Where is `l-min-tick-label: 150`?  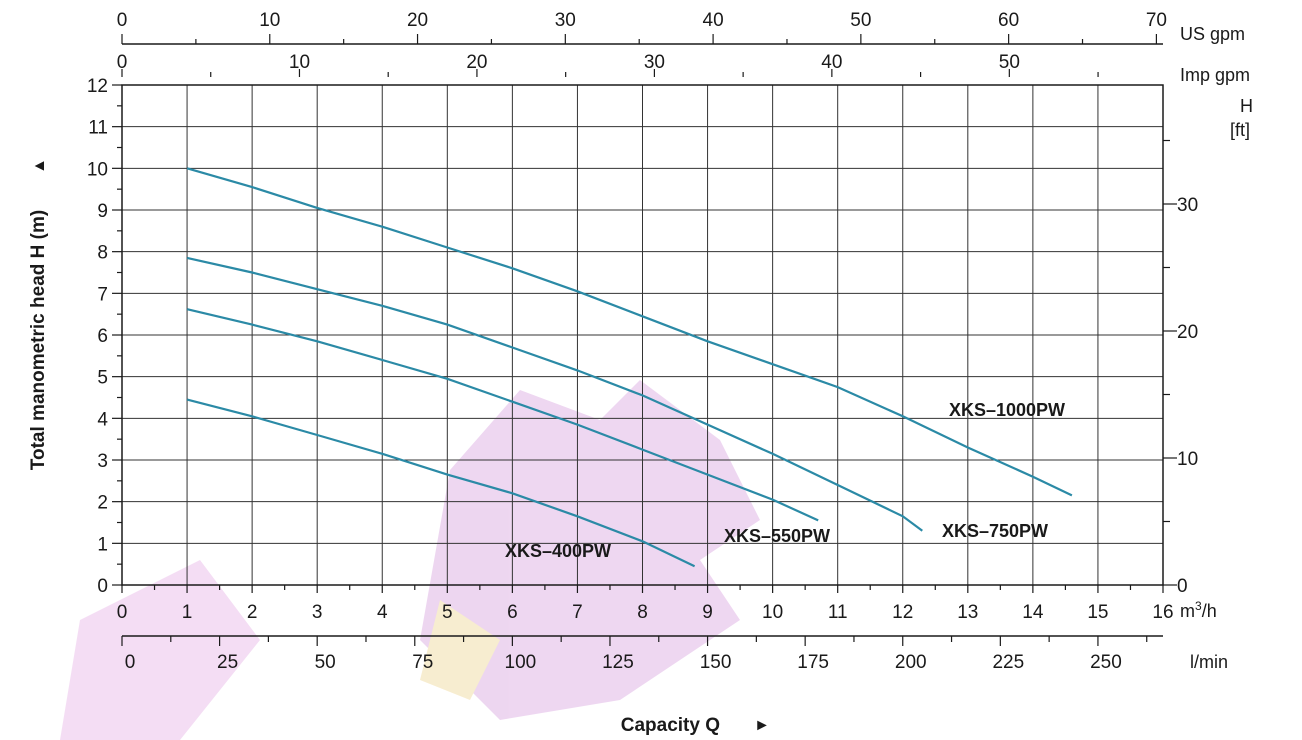
l-min-tick-label: 150 is located at coordinates (716, 662).